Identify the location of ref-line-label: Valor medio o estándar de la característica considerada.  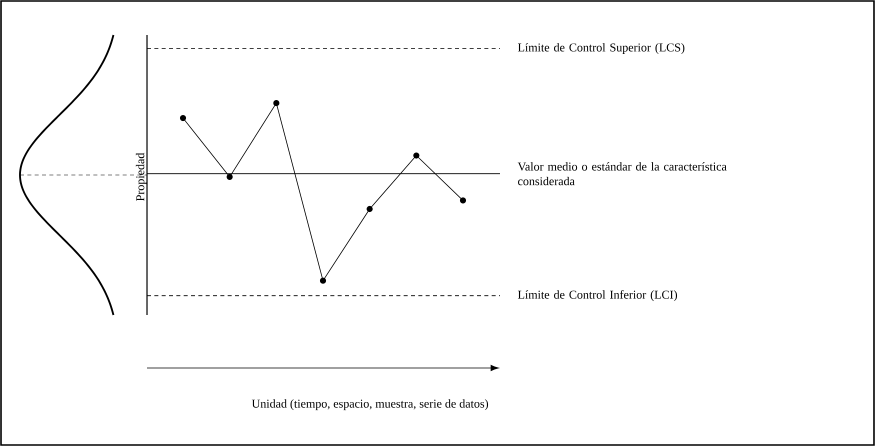
(622, 174).